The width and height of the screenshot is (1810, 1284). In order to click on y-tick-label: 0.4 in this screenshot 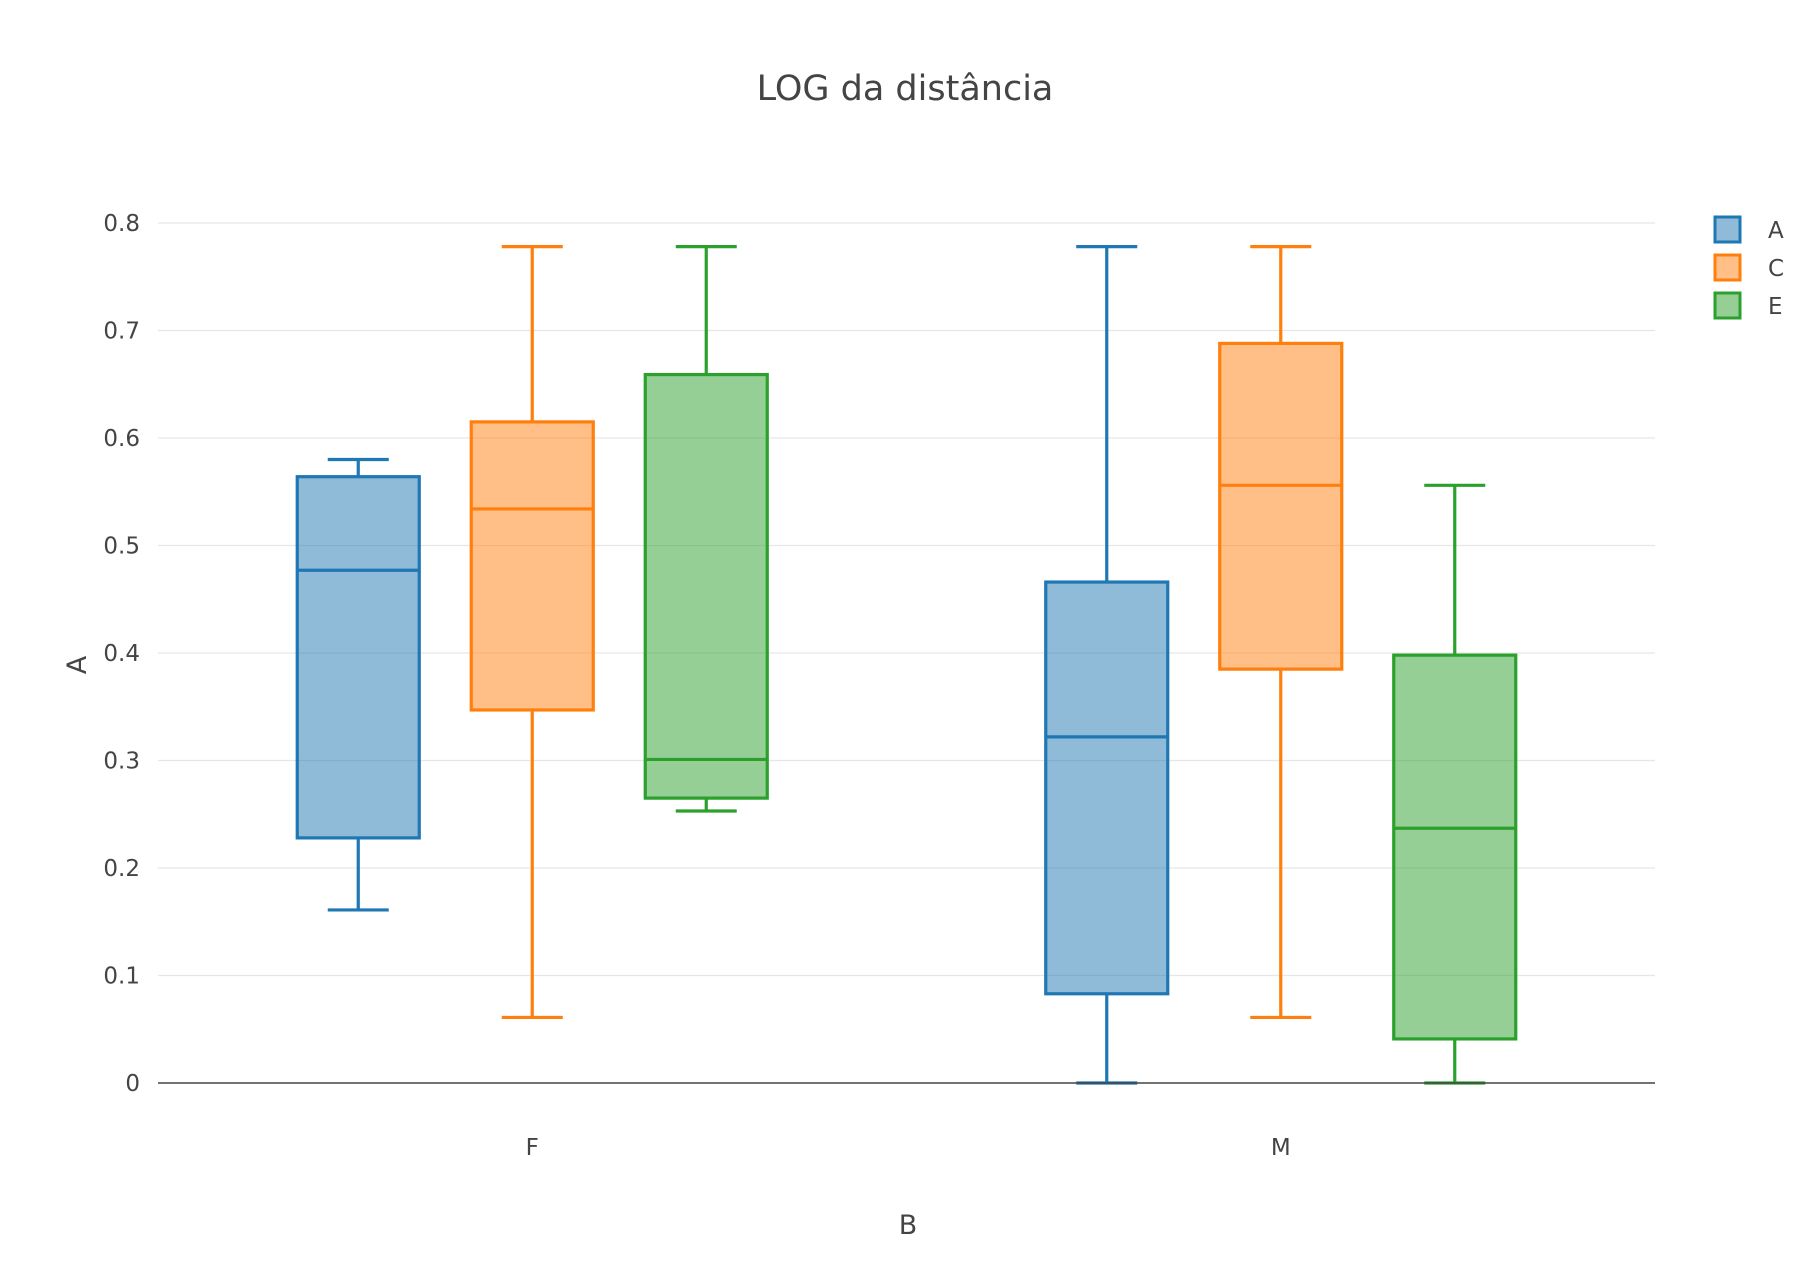, I will do `click(121, 654)`.